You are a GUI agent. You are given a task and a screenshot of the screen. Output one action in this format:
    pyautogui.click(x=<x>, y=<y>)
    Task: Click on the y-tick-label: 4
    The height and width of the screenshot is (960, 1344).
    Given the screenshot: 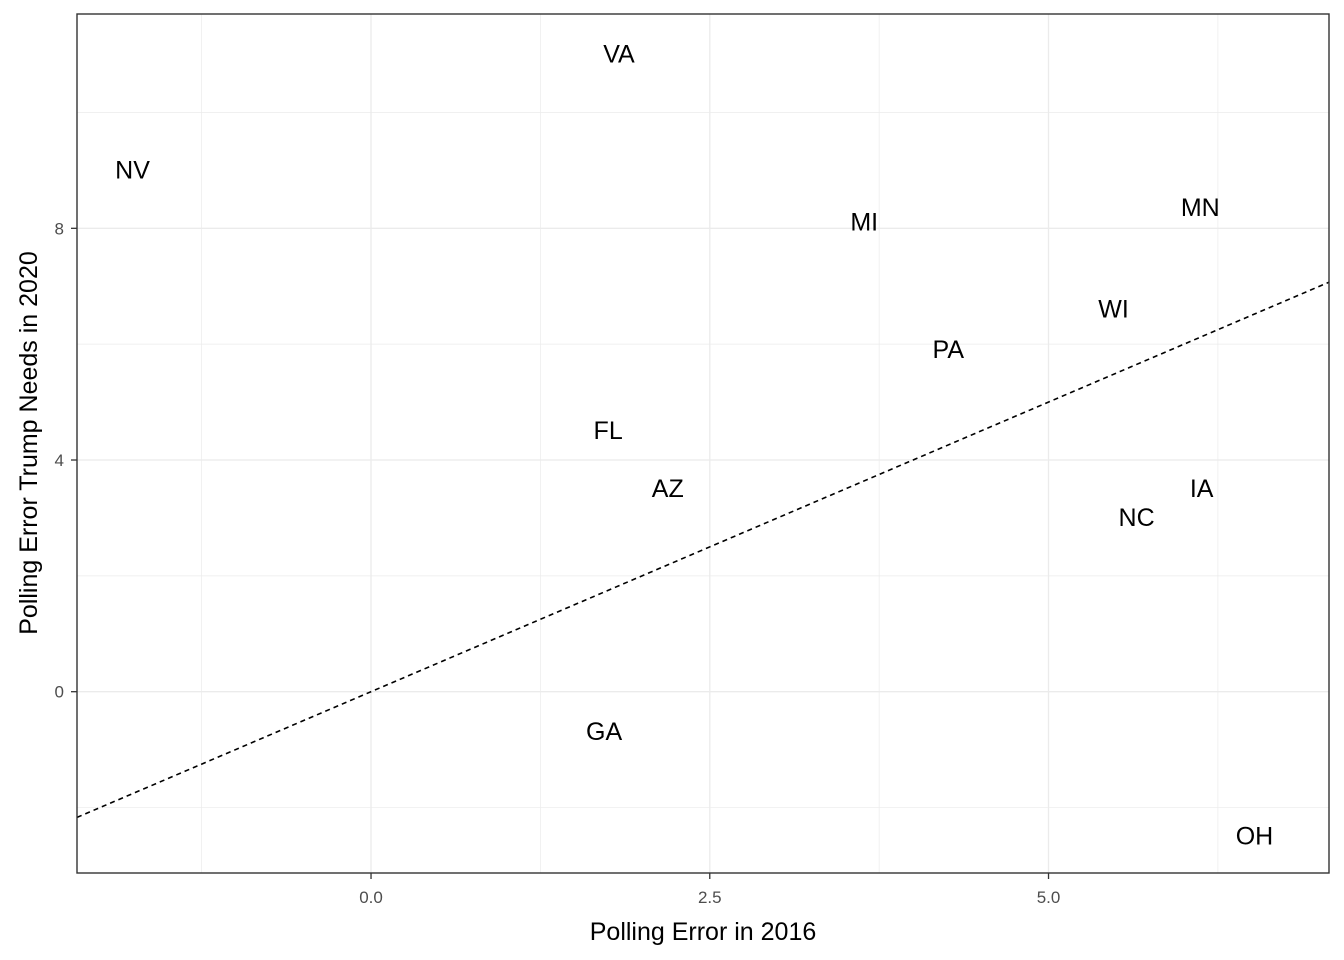 What is the action you would take?
    pyautogui.click(x=59, y=460)
    